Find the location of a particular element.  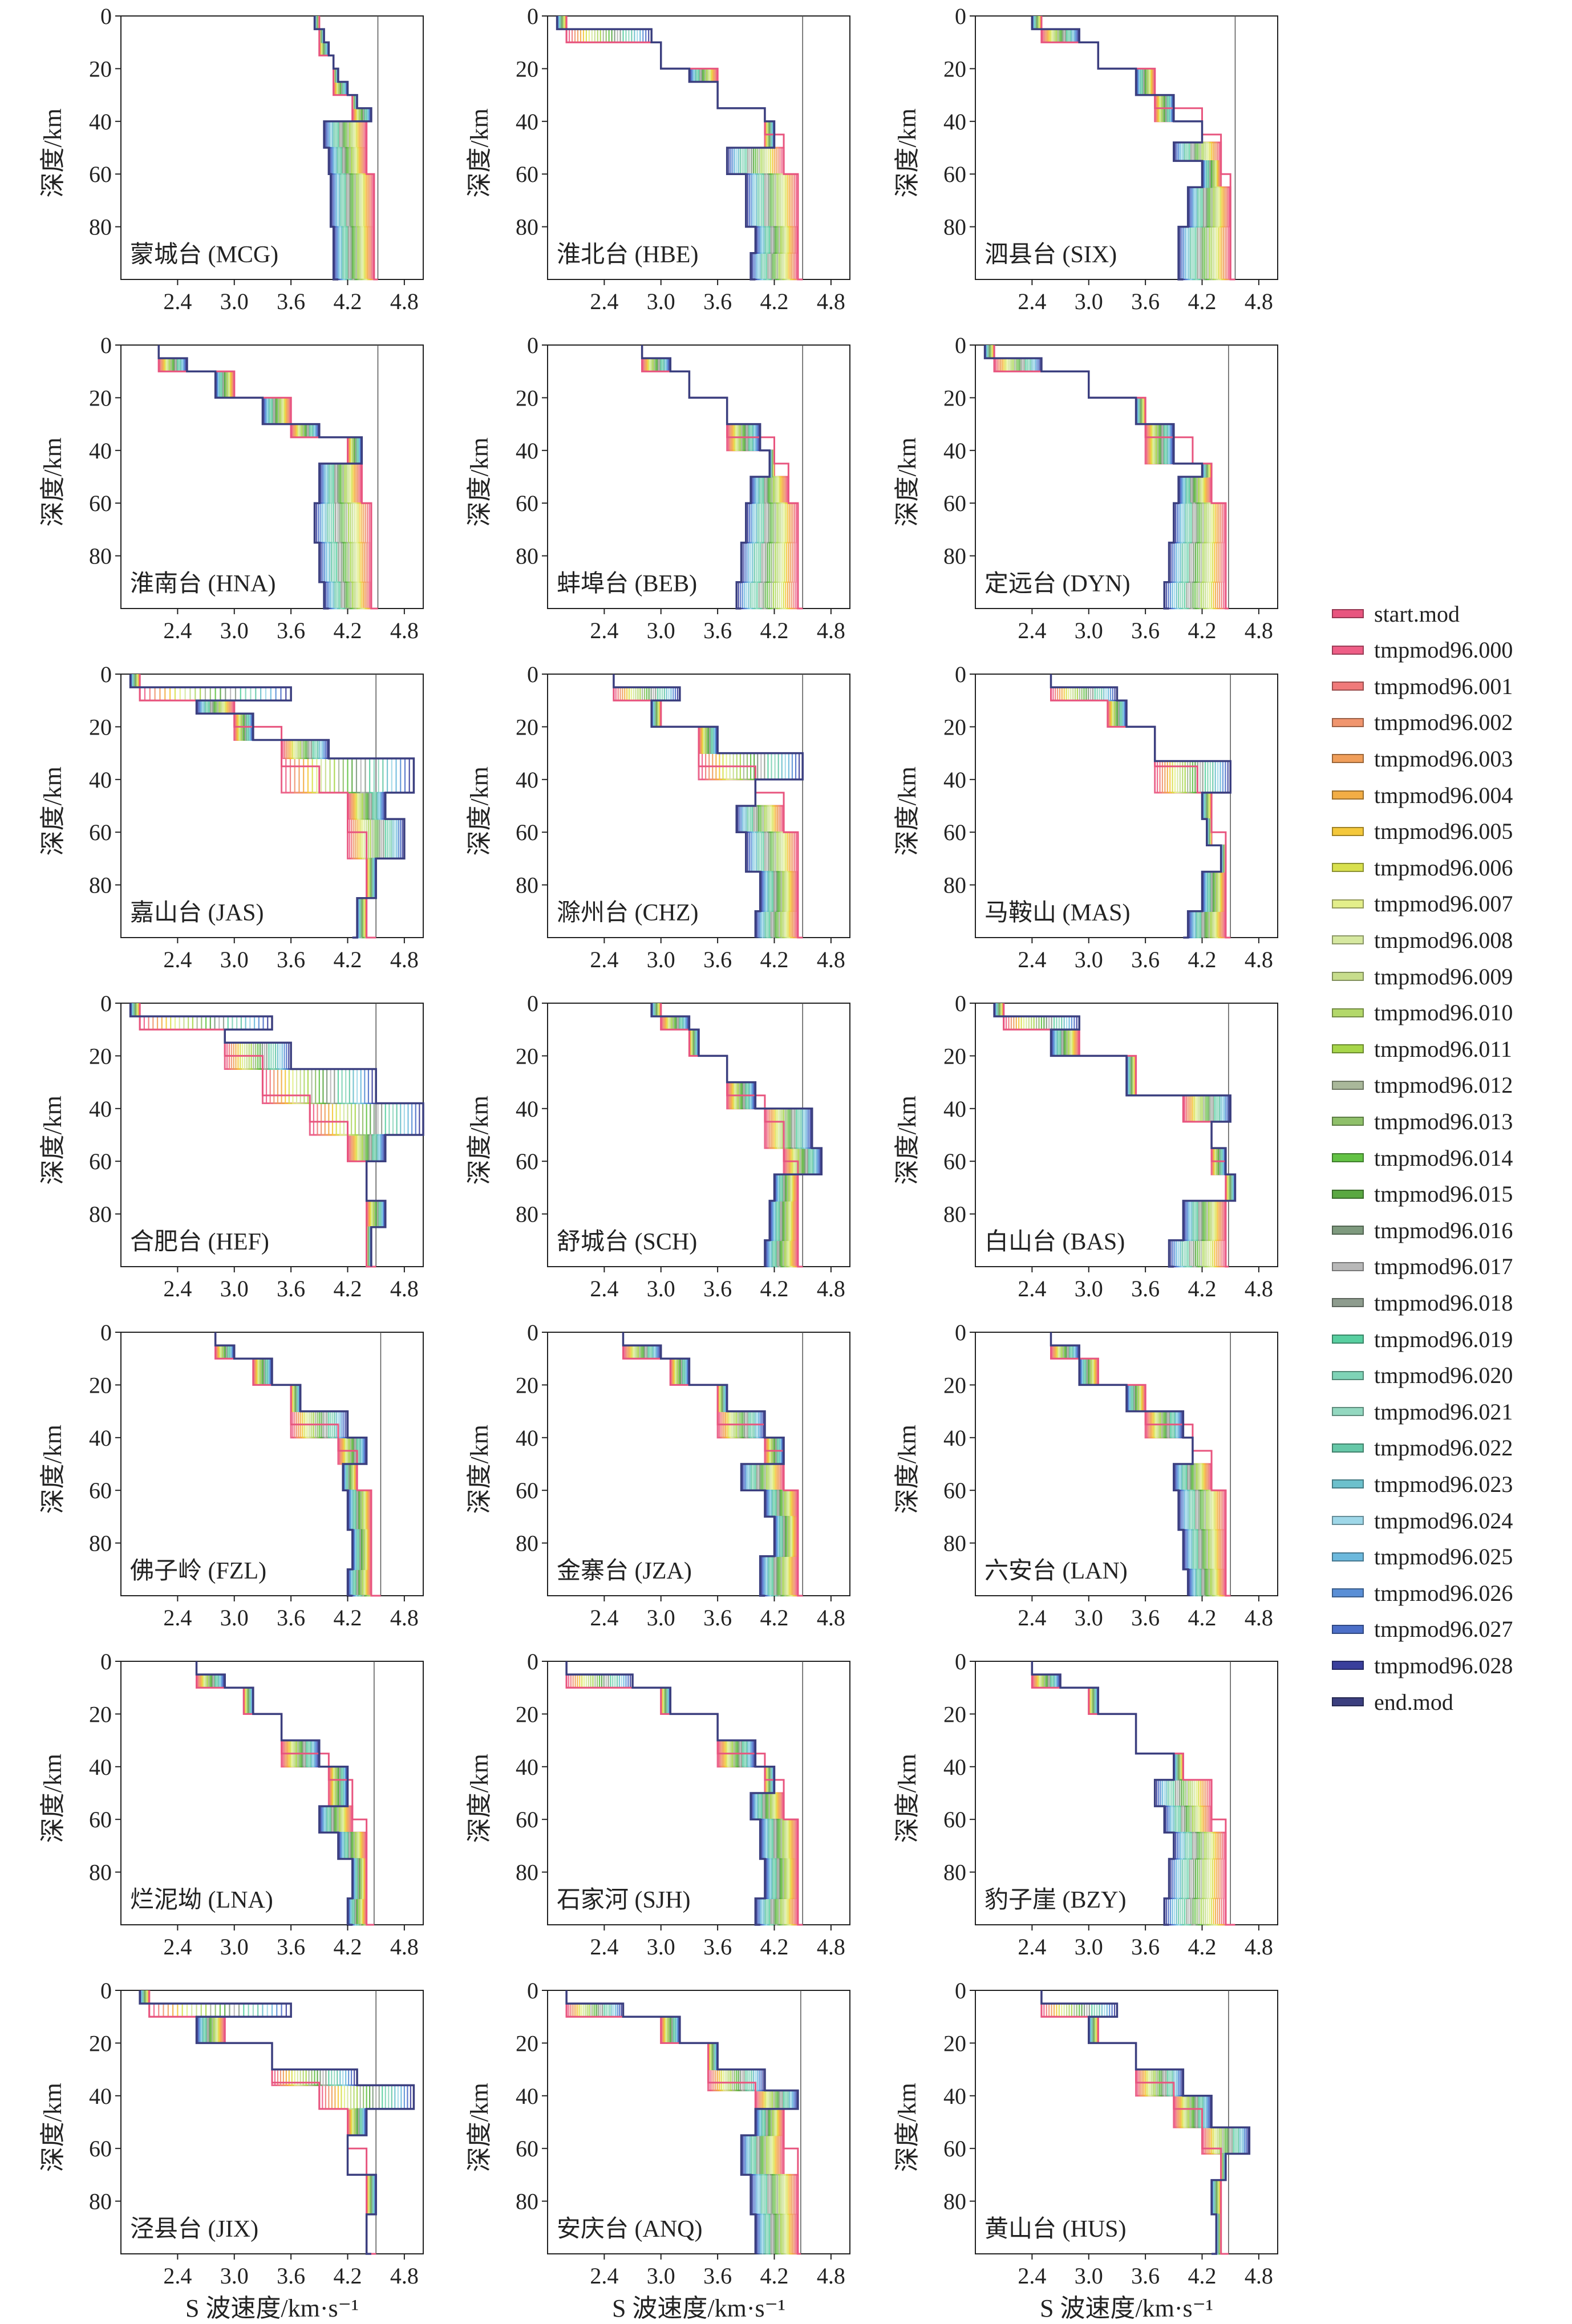

legend-item: tmpmod96.000 is located at coordinates (1423, 650).